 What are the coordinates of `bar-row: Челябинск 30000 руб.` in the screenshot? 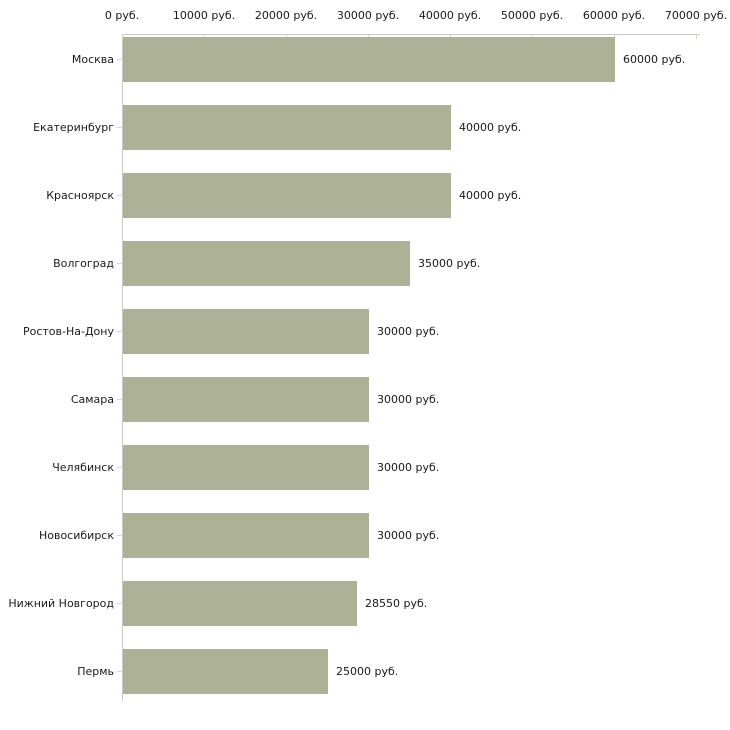 It's located at (365, 467).